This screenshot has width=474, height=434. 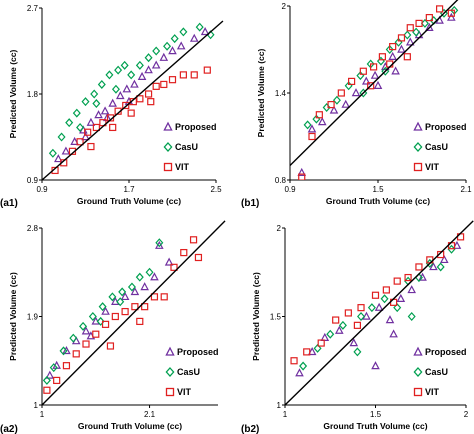 What do you see at coordinates (132, 100) in the screenshot?
I see `identity-line` at bounding box center [132, 100].